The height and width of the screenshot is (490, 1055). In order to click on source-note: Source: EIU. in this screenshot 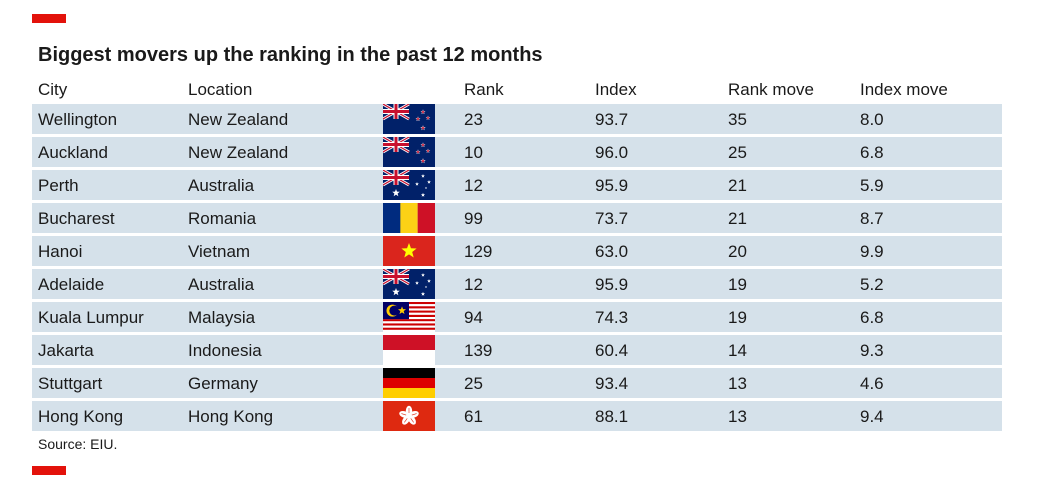, I will do `click(78, 444)`.